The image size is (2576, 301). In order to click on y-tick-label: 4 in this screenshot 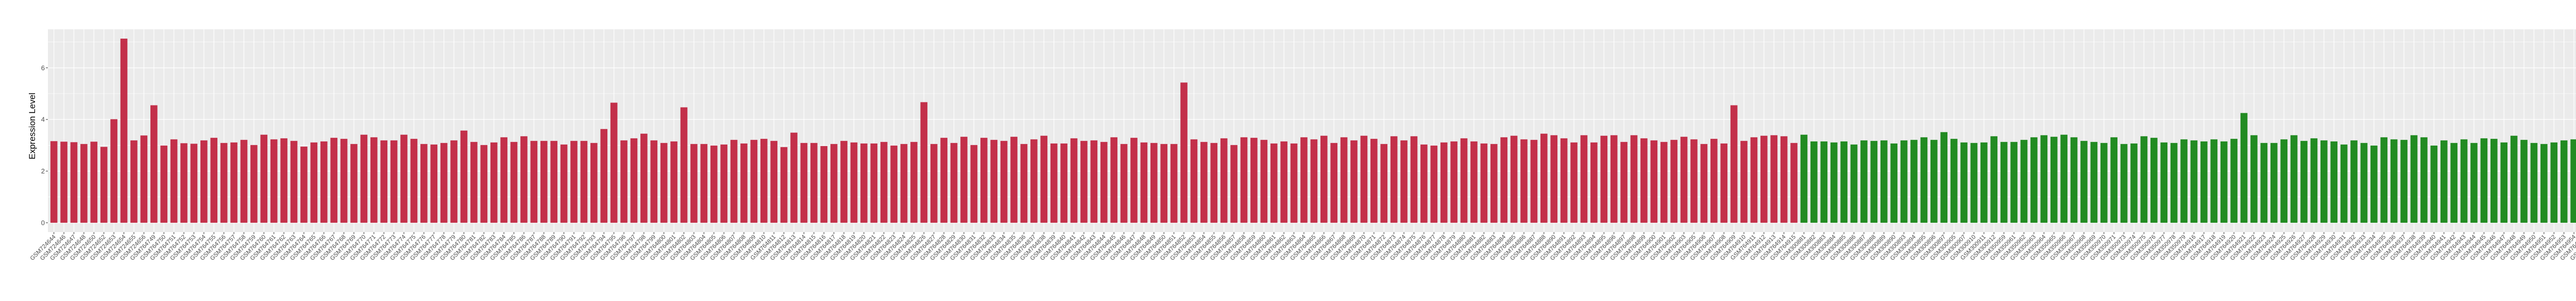, I will do `click(43, 119)`.